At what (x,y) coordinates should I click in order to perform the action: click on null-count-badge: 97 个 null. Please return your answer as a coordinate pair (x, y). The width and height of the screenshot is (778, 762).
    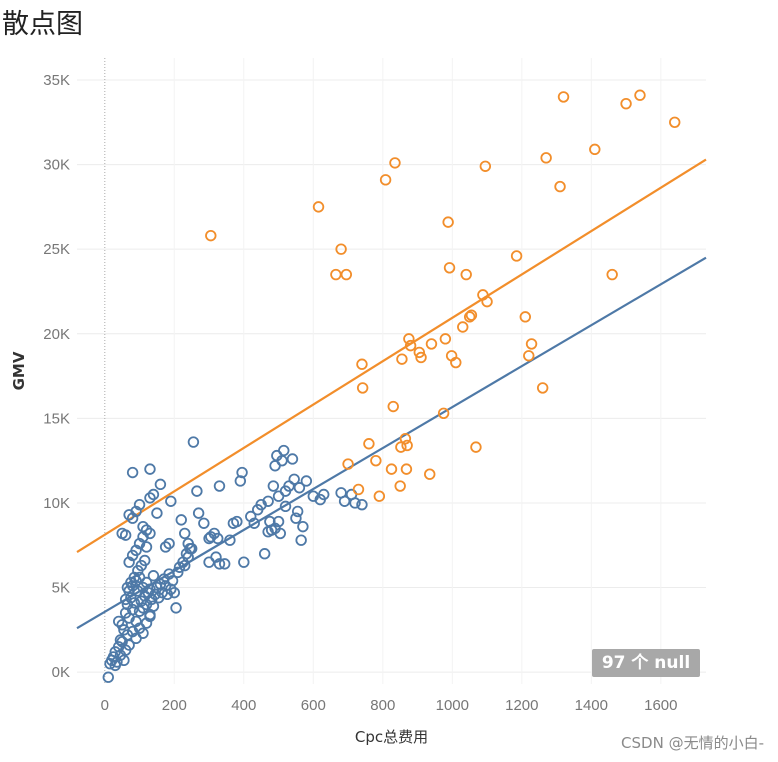
    Looking at the image, I should click on (646, 663).